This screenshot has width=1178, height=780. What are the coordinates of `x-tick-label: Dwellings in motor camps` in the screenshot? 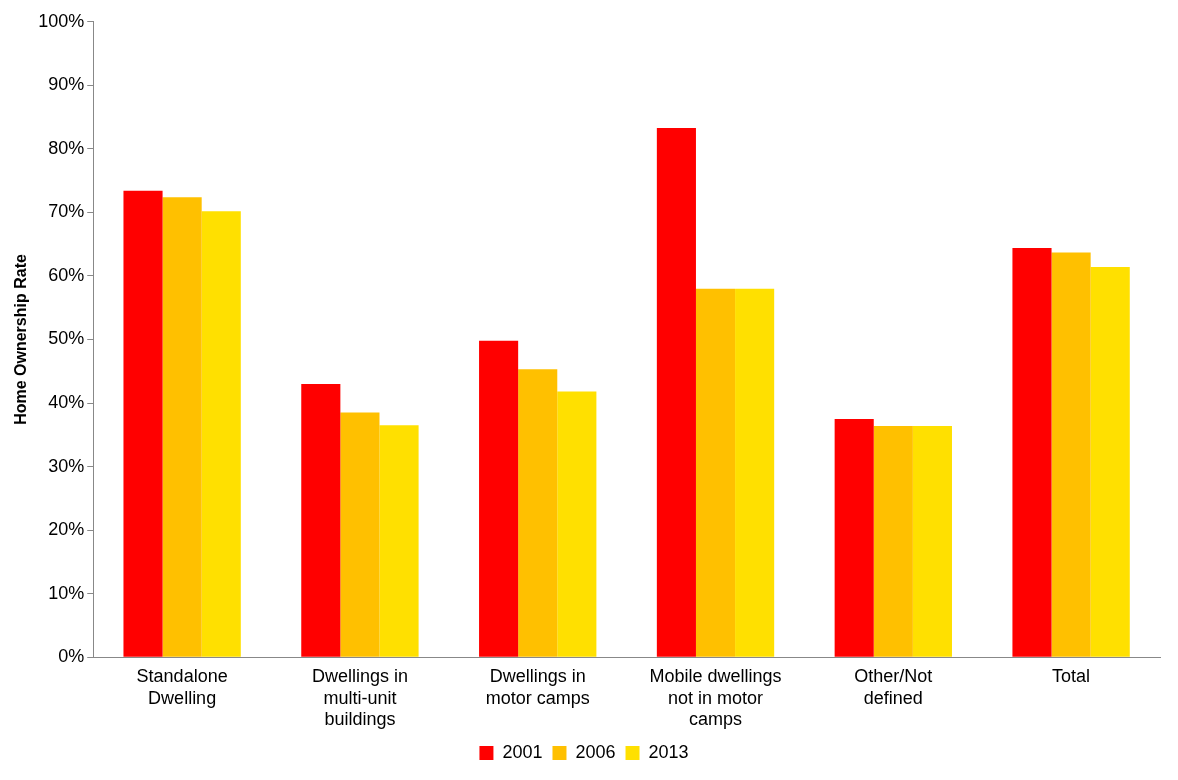 It's located at (537, 686).